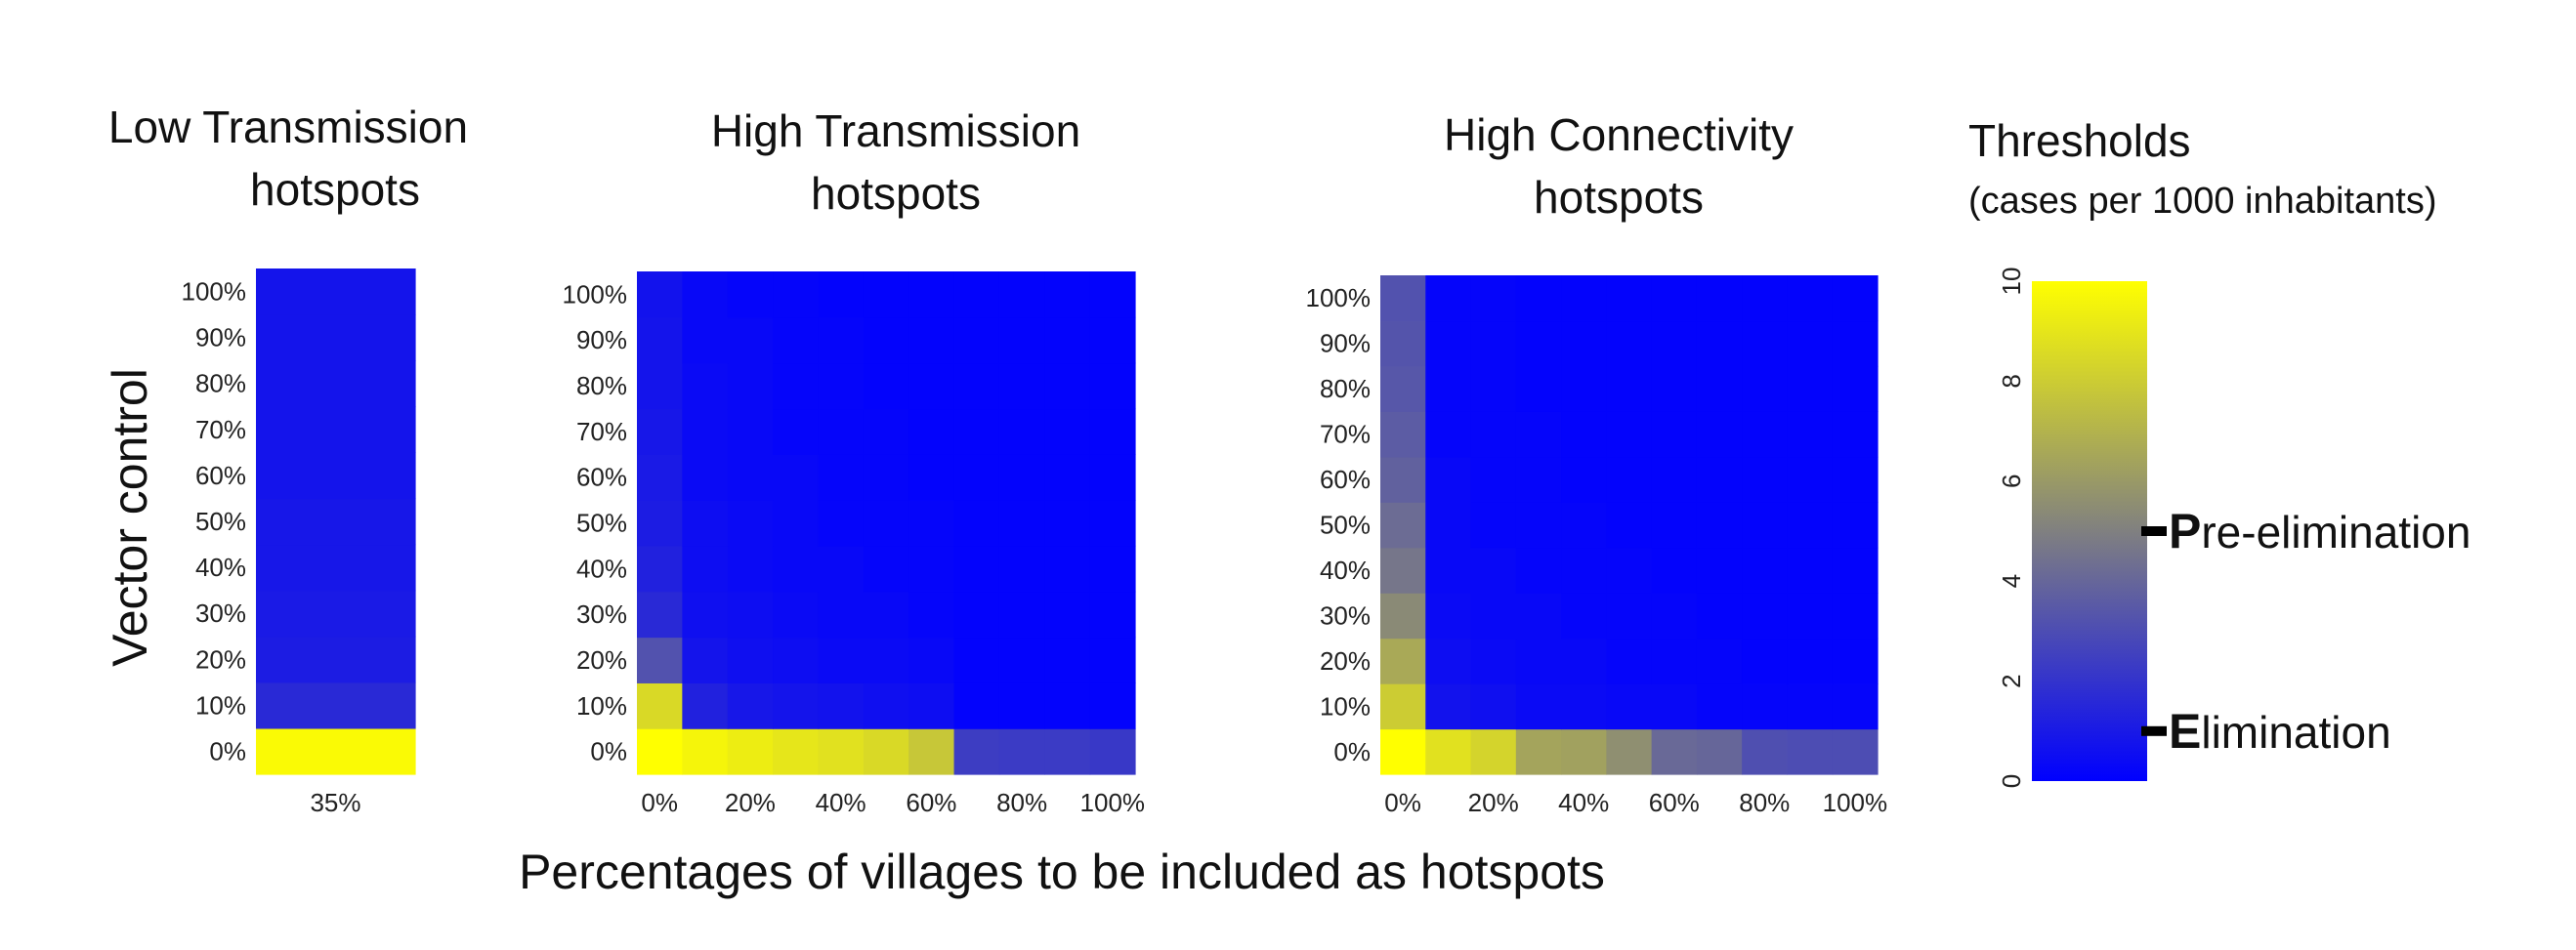 This screenshot has height=950, width=2576. Describe the element at coordinates (2154, 531) in the screenshot. I see `threshold-marker` at that location.